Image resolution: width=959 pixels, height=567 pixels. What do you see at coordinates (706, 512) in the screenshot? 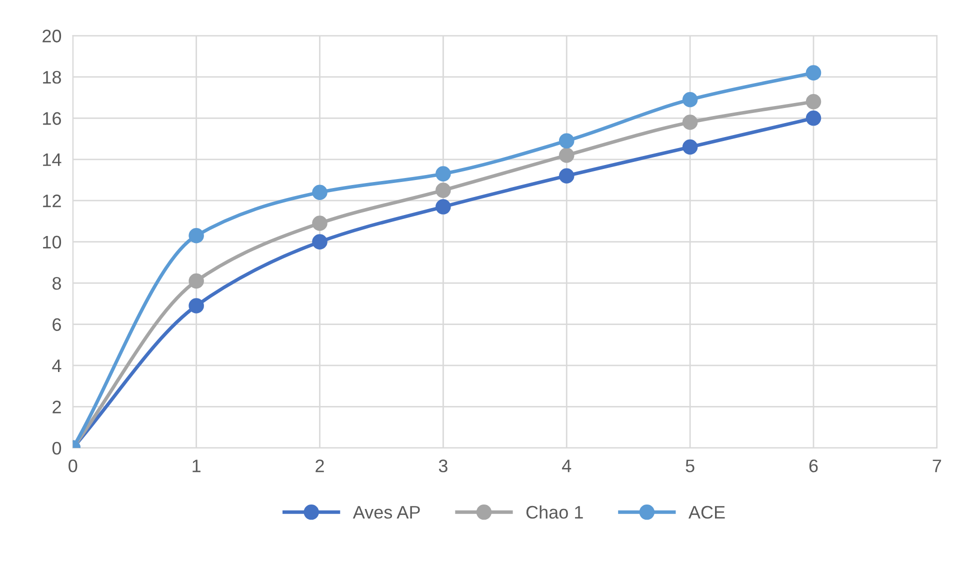
I see `legend-label: ACE` at bounding box center [706, 512].